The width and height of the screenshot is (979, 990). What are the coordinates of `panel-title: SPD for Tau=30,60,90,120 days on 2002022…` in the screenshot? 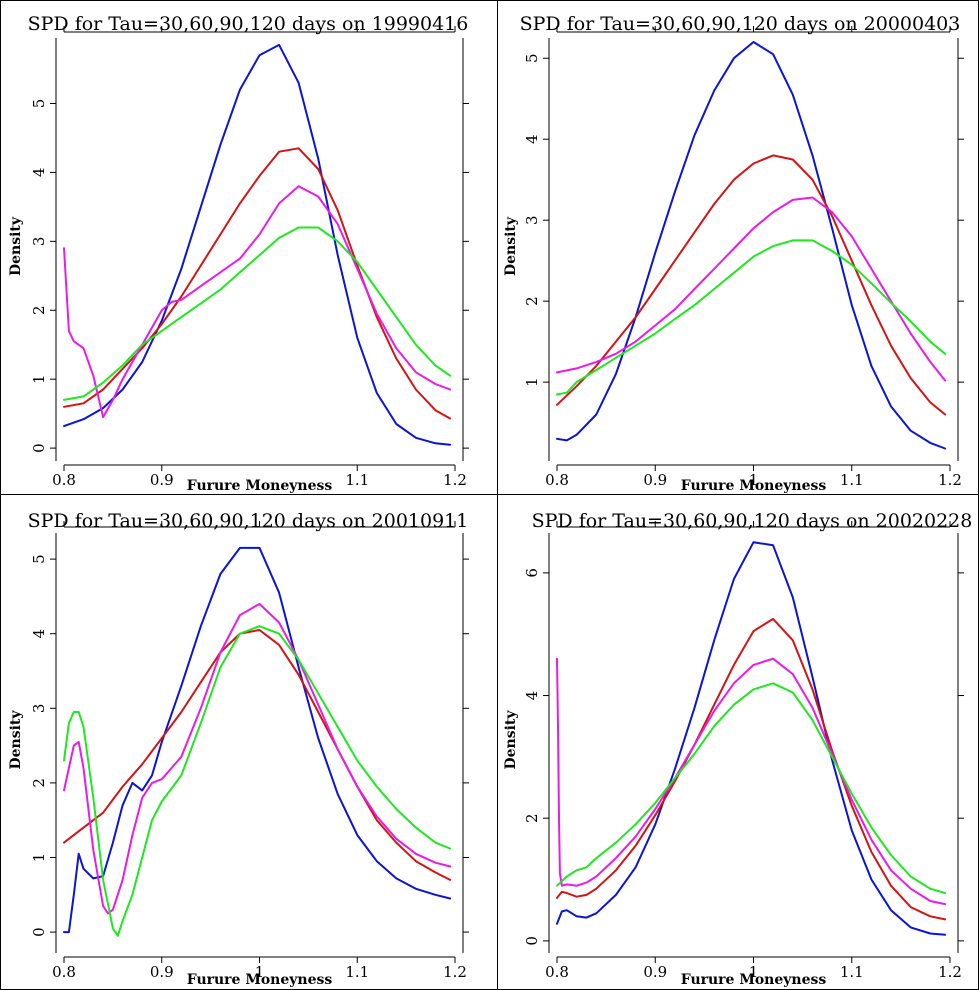 It's located at (752, 521).